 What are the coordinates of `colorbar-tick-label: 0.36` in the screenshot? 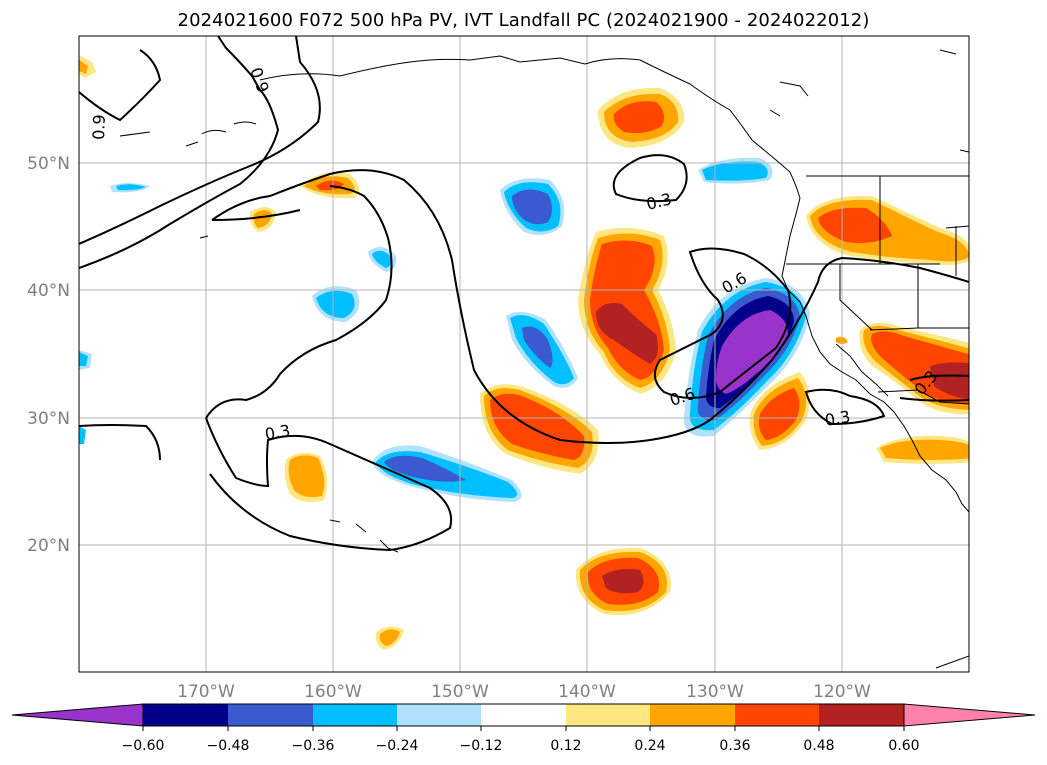 It's located at (734, 746).